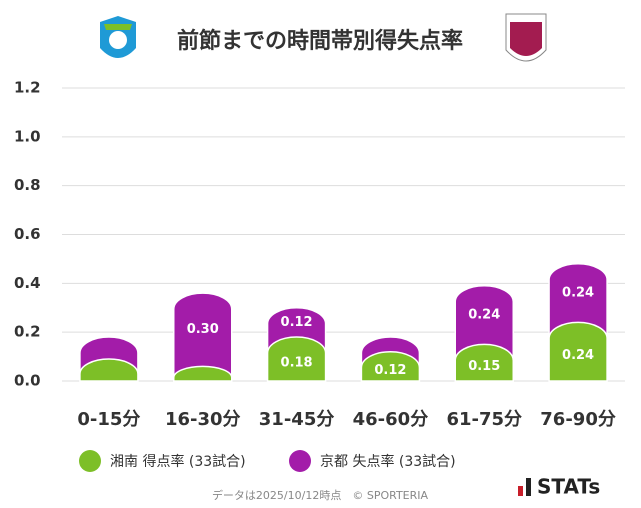 The image size is (641, 508). Describe the element at coordinates (27, 332) in the screenshot. I see `y-tick-label: 0.2` at that location.